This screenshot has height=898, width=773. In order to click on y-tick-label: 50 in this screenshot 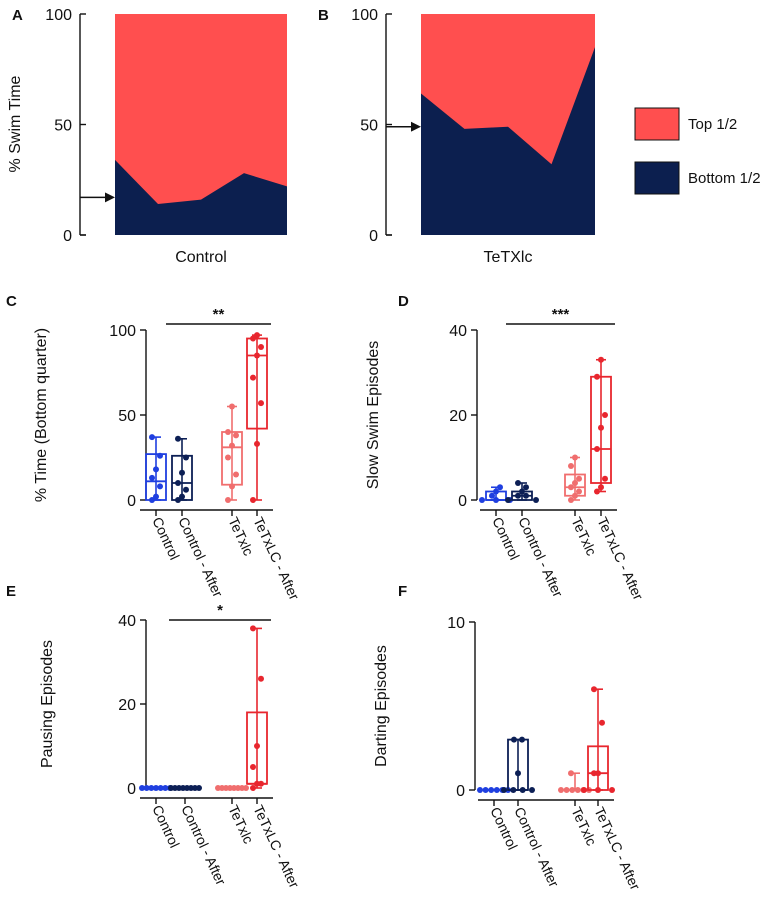, I will do `click(127, 416)`.